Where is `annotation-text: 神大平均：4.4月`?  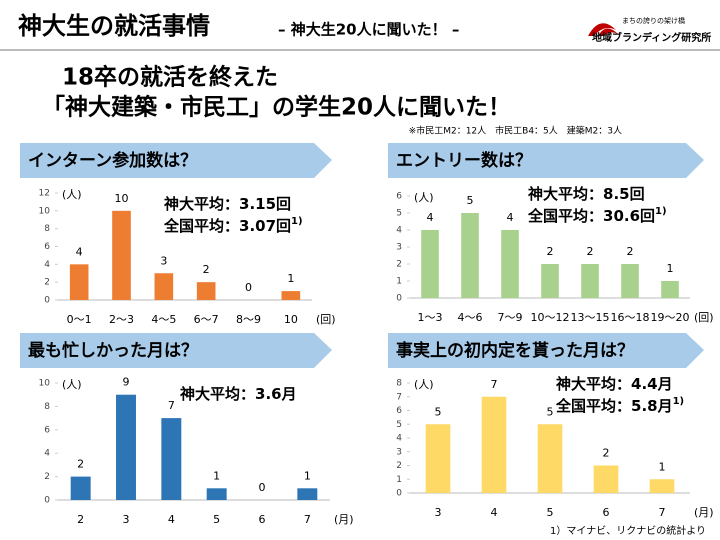
annotation-text: 神大平均：4.4月 is located at coordinates (614, 384).